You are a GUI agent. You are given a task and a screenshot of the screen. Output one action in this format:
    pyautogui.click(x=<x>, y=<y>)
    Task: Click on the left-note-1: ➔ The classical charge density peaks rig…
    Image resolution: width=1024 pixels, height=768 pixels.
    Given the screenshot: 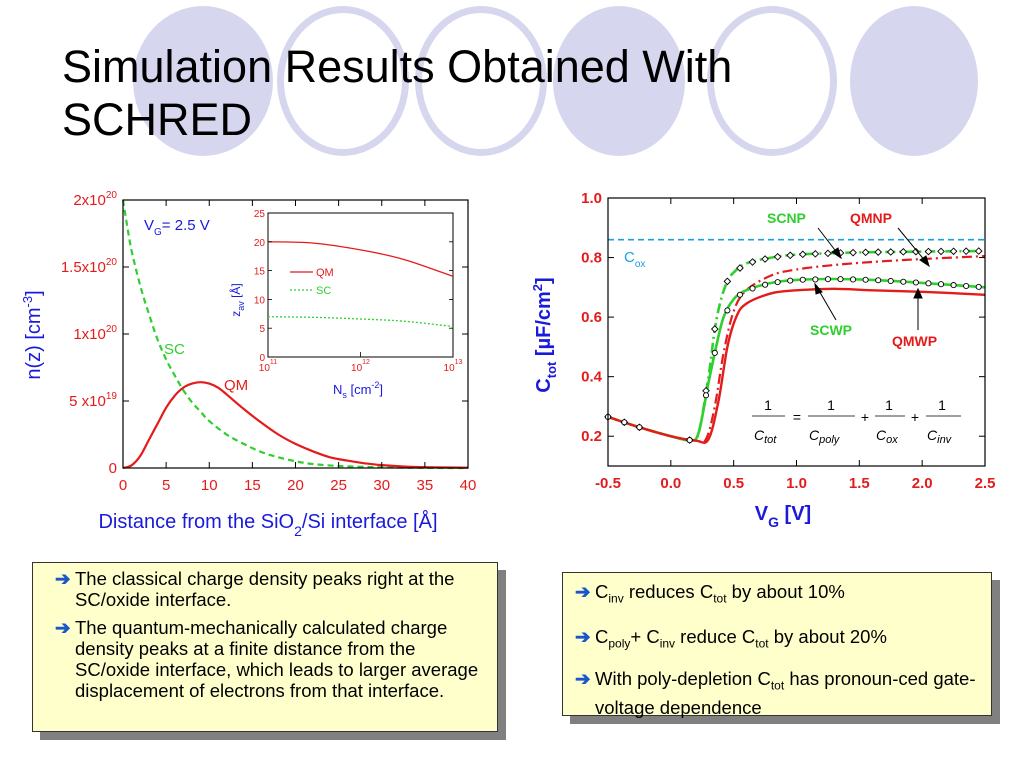 What is the action you would take?
    pyautogui.click(x=271, y=589)
    